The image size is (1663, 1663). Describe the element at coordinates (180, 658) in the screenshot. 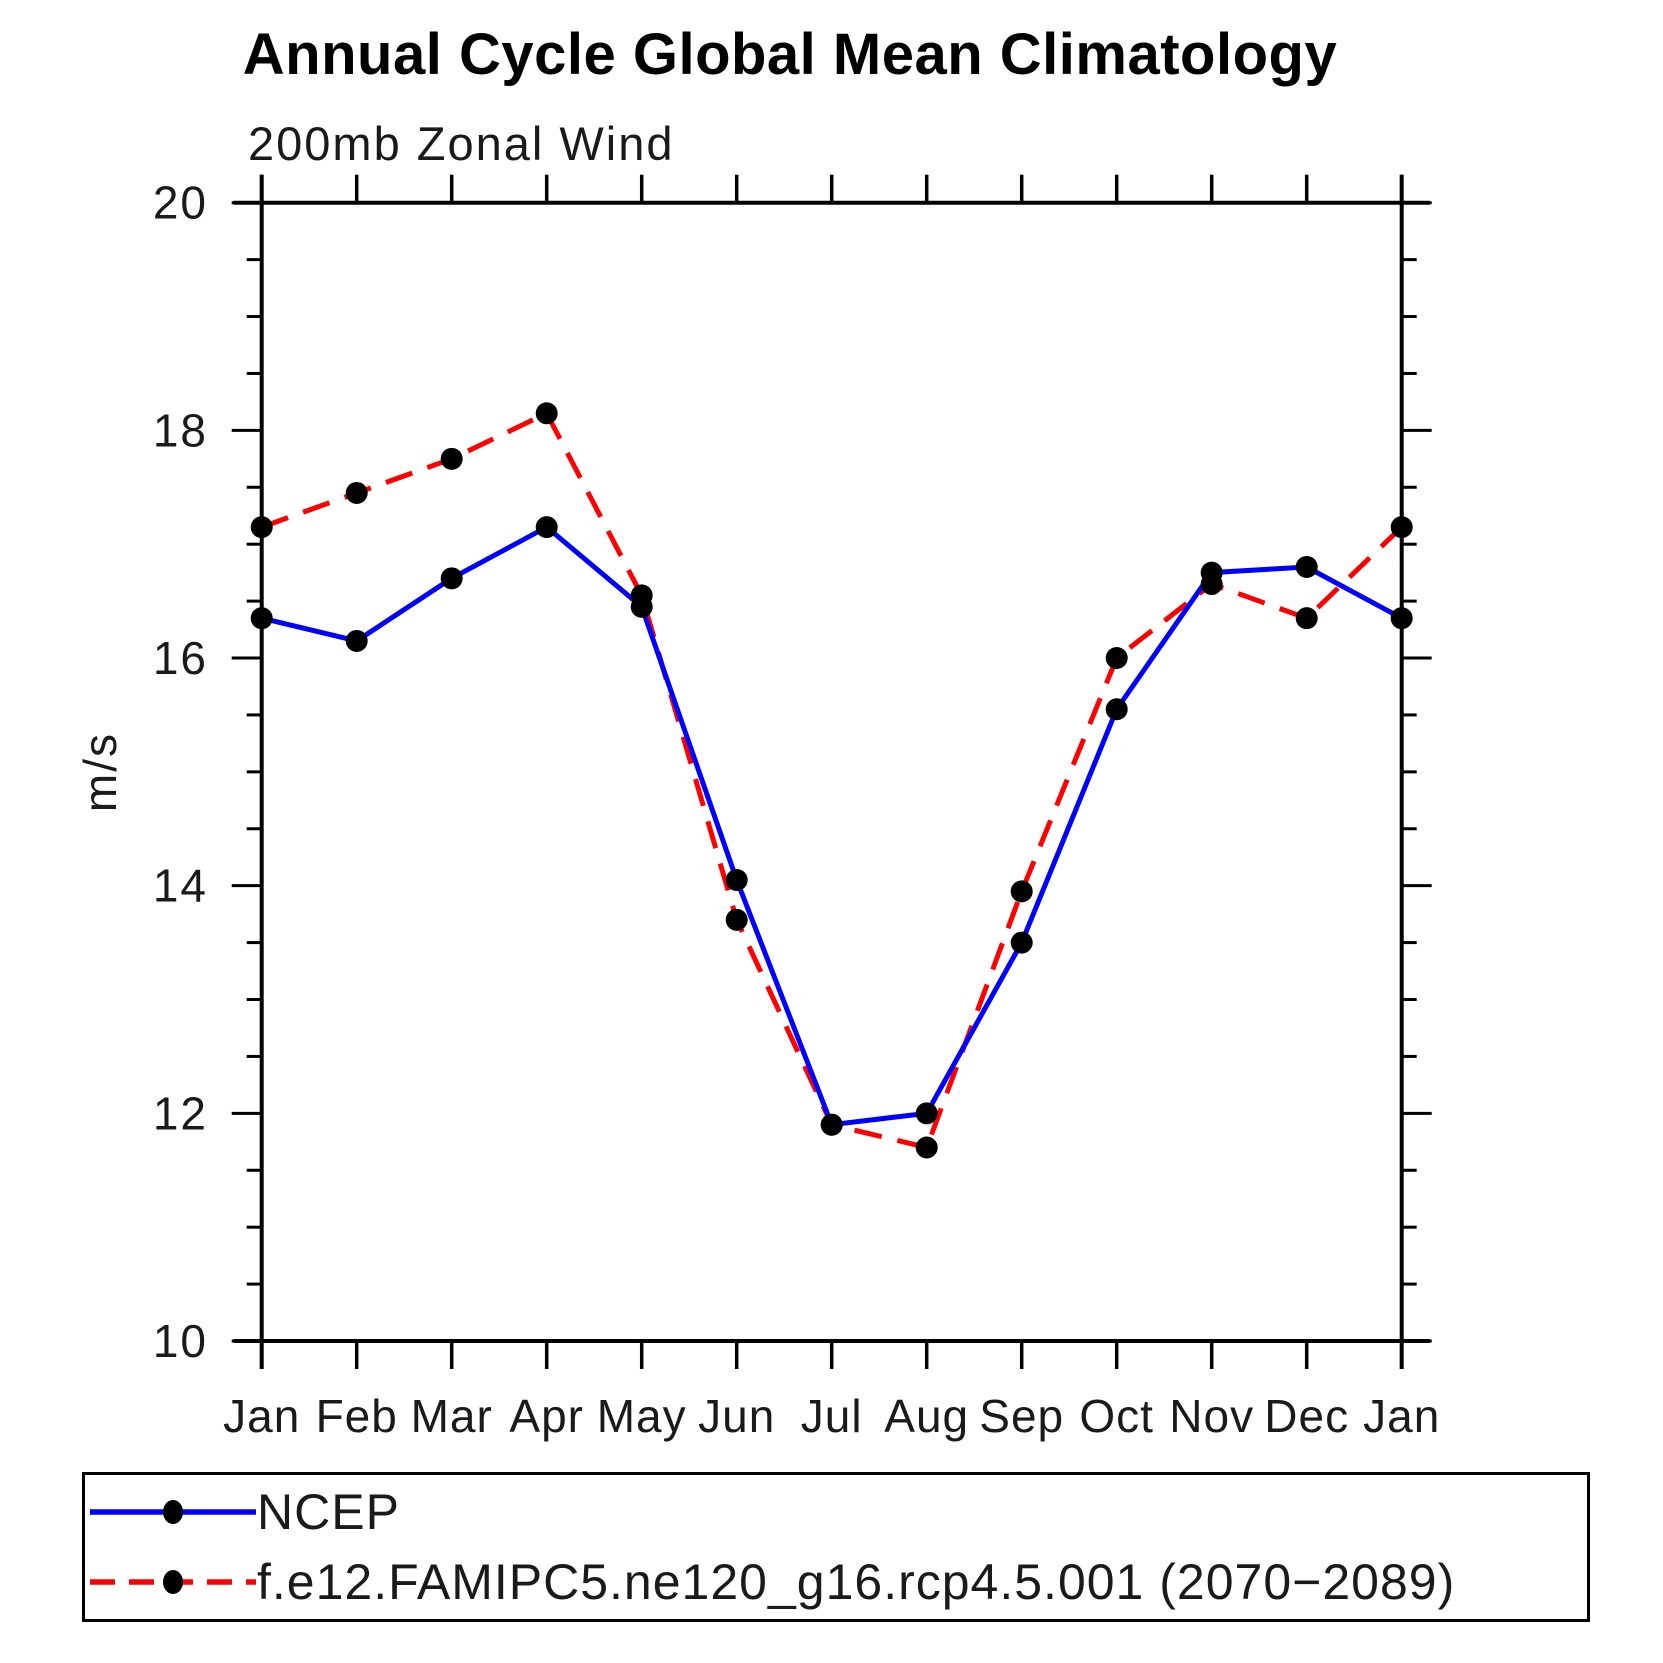

I see `y-tick-label: 16` at that location.